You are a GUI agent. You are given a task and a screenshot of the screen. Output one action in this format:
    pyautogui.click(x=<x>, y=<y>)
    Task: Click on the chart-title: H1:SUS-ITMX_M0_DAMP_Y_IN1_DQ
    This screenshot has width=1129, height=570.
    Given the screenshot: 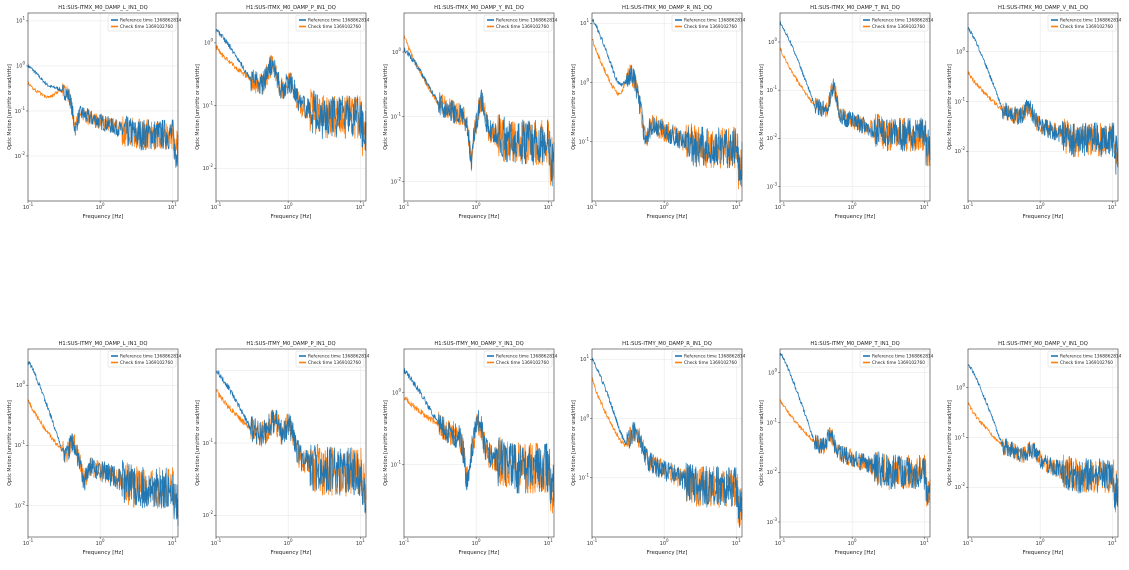 What is the action you would take?
    pyautogui.click(x=479, y=8)
    